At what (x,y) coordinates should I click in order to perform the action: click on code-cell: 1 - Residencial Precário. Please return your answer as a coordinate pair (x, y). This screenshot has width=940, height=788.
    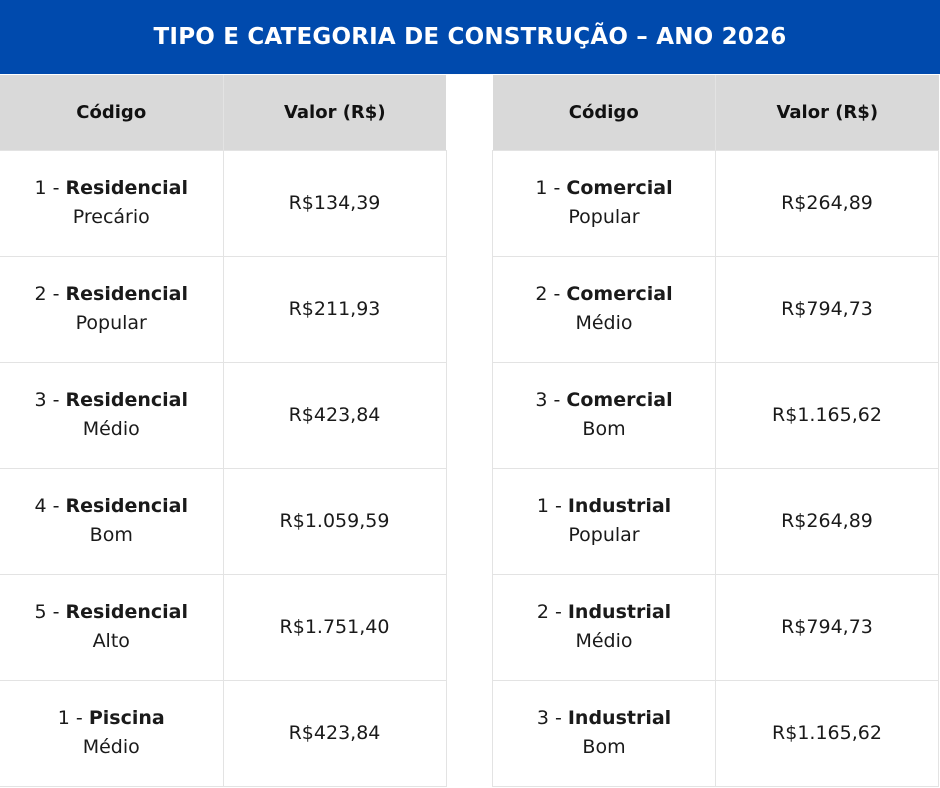
    Looking at the image, I should click on (112, 203).